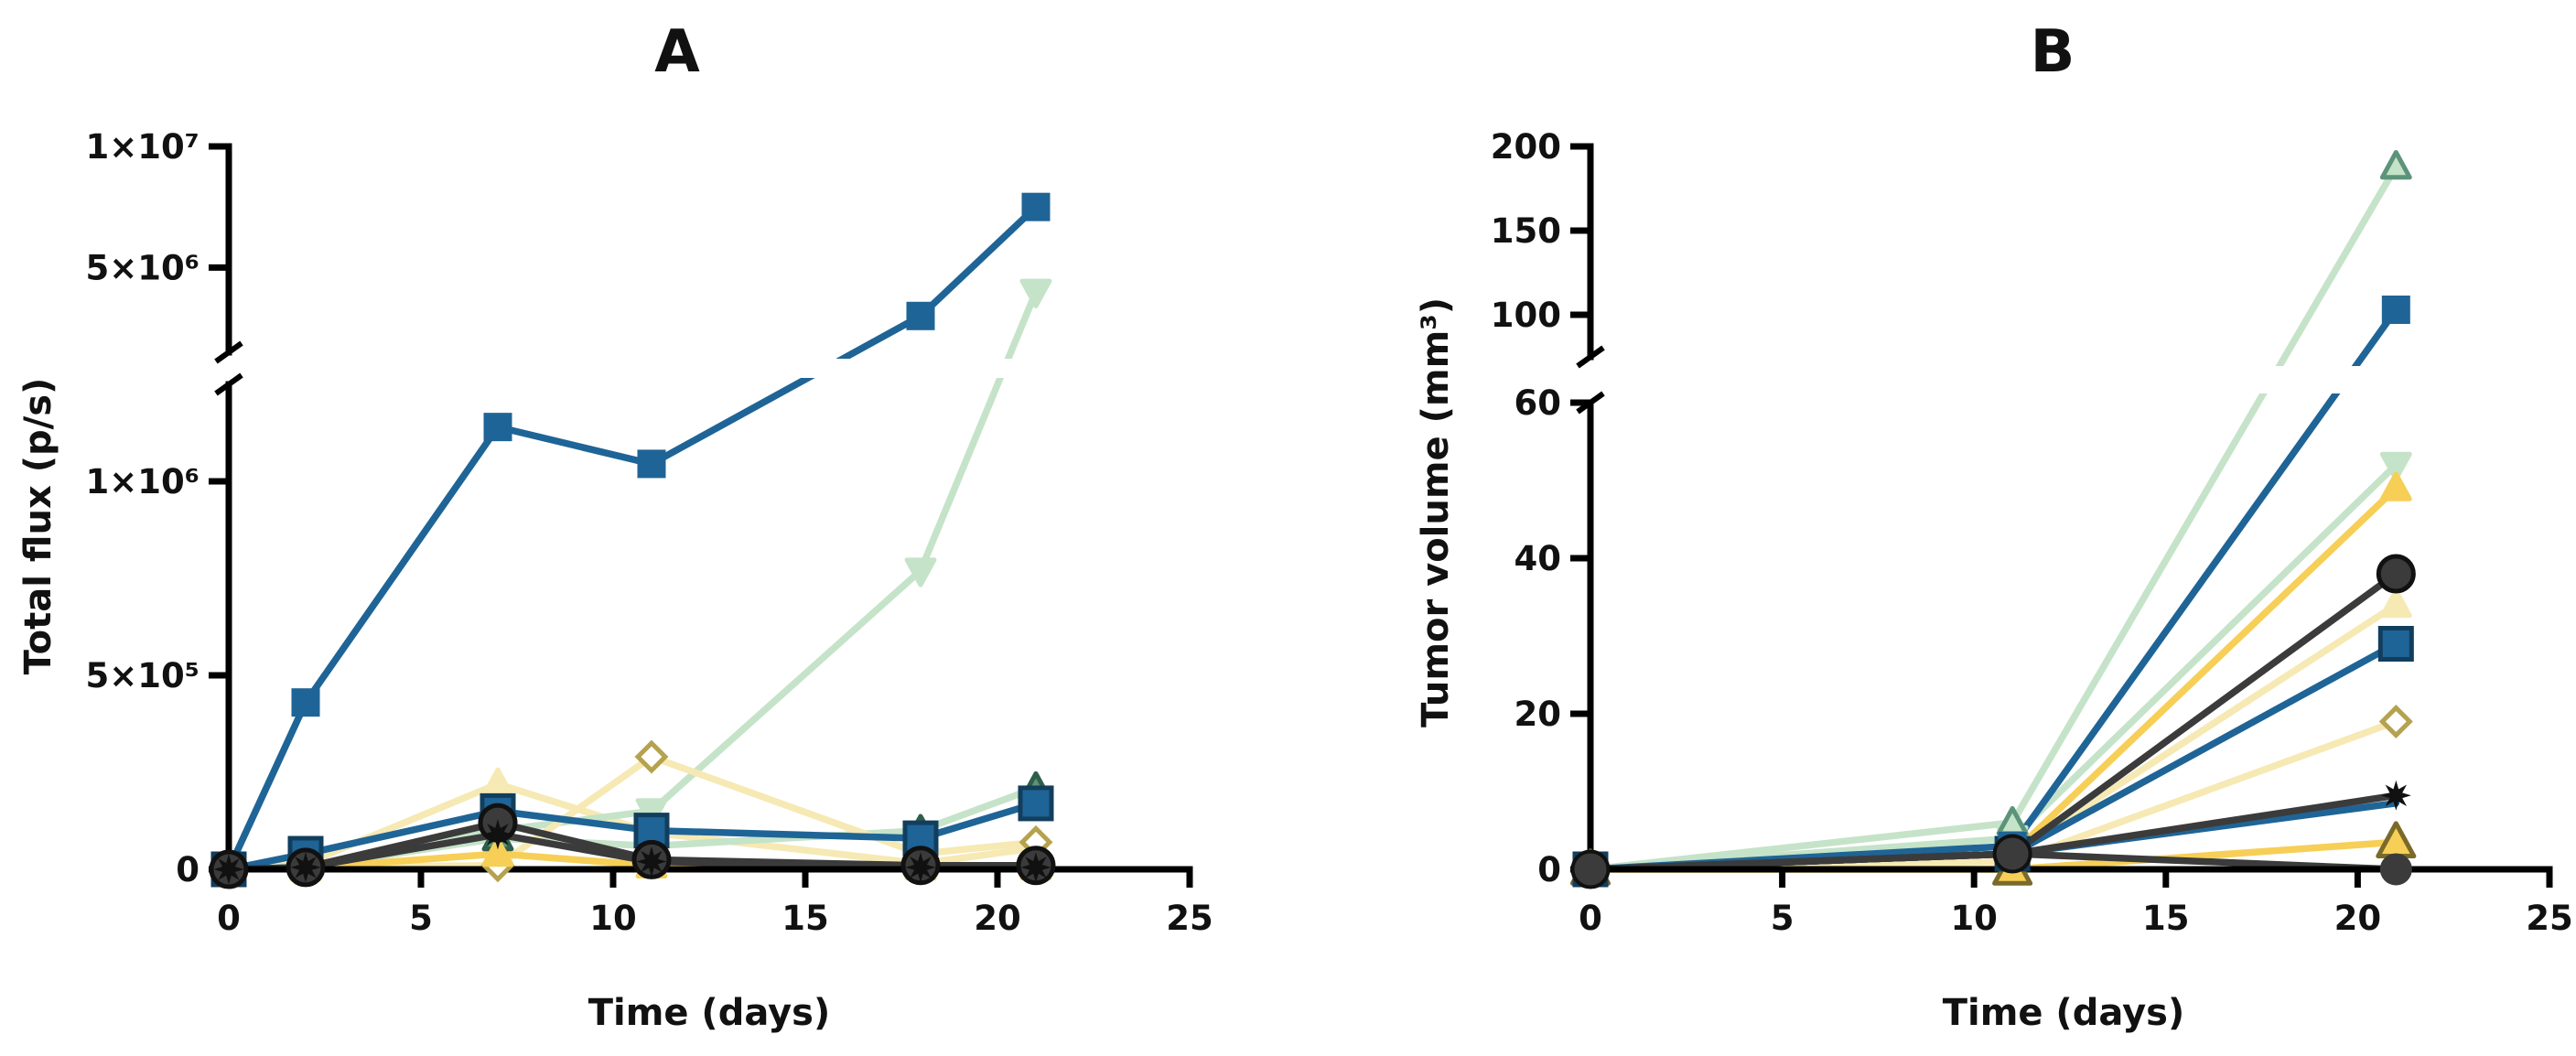 The image size is (2576, 1056). Describe the element at coordinates (2549, 918) in the screenshot. I see `panel-b-x-tick-label: 25` at that location.